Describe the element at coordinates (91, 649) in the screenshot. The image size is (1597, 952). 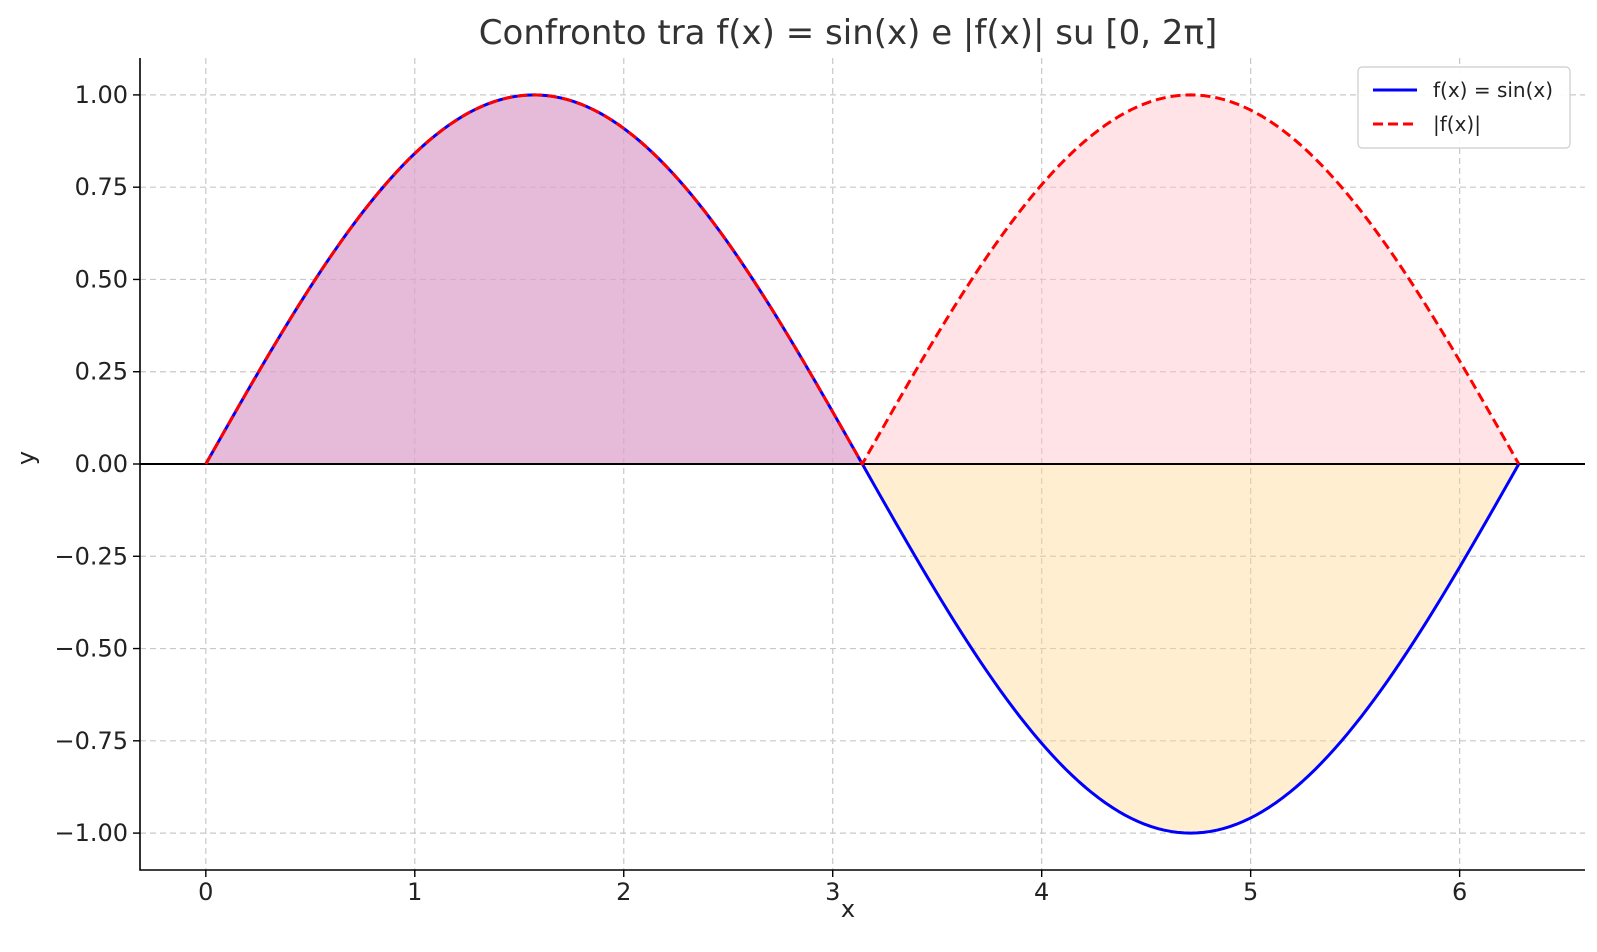
I see `y-tick-label-6: −0.50` at that location.